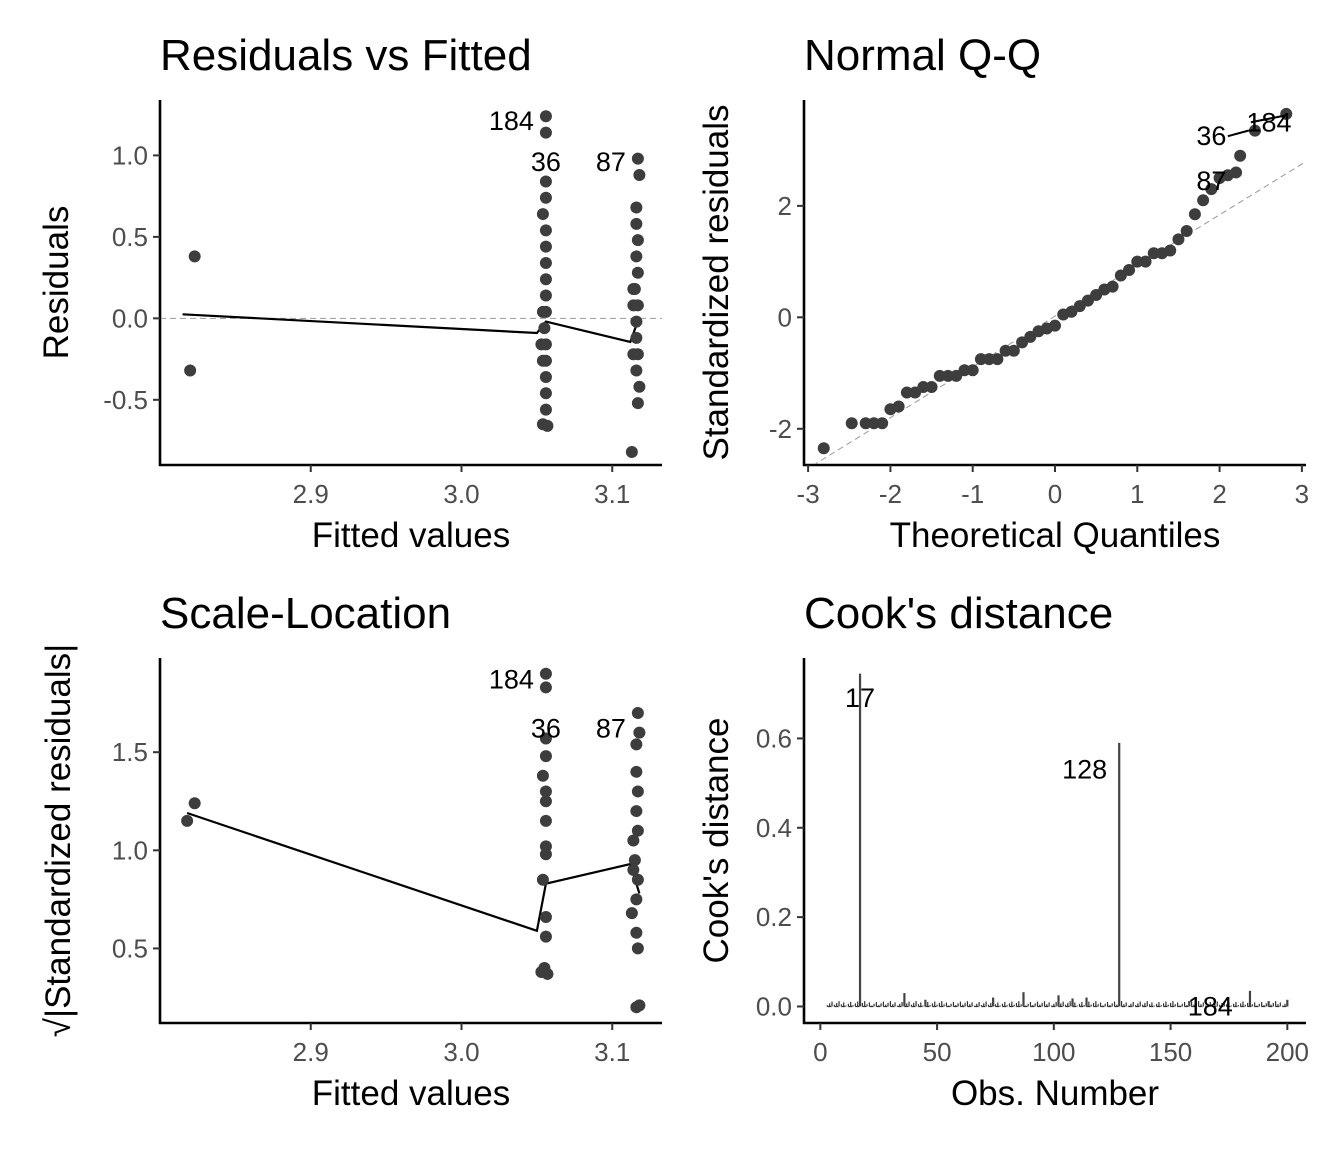 This screenshot has width=1344, height=1152. Describe the element at coordinates (774, 738) in the screenshot. I see `y-tick-label: 0.6` at that location.